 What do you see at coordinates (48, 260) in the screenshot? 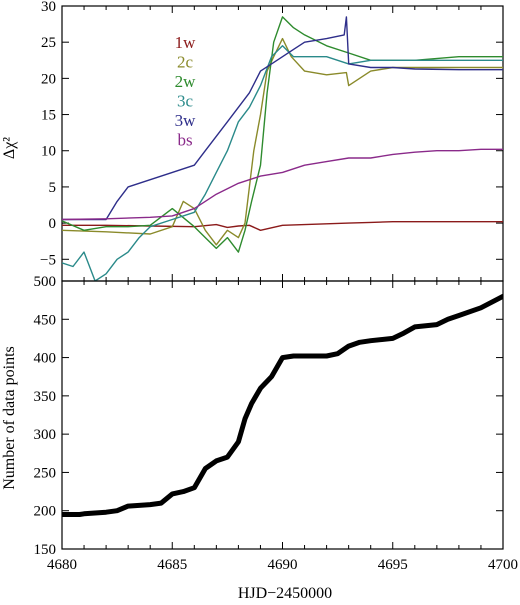
I see `y-tick-label: −5` at bounding box center [48, 260].